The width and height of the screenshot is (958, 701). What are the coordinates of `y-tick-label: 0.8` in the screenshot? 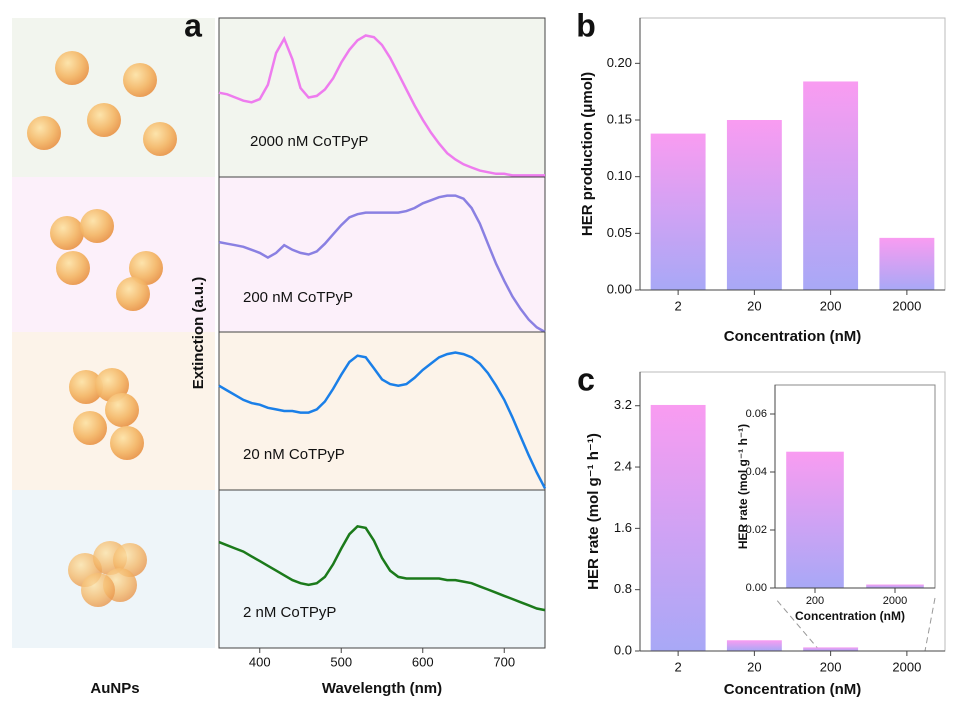 It's located at (623, 588).